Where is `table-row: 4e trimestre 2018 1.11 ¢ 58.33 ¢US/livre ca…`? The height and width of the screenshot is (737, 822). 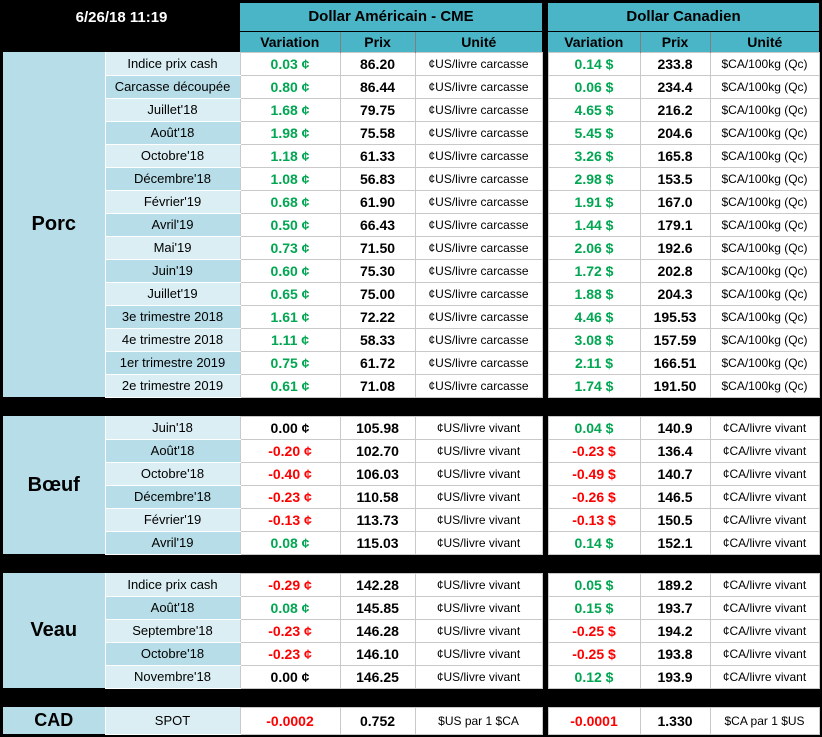 table-row: 4e trimestre 2018 1.11 ¢ 58.33 ¢US/livre ca… is located at coordinates (411, 339).